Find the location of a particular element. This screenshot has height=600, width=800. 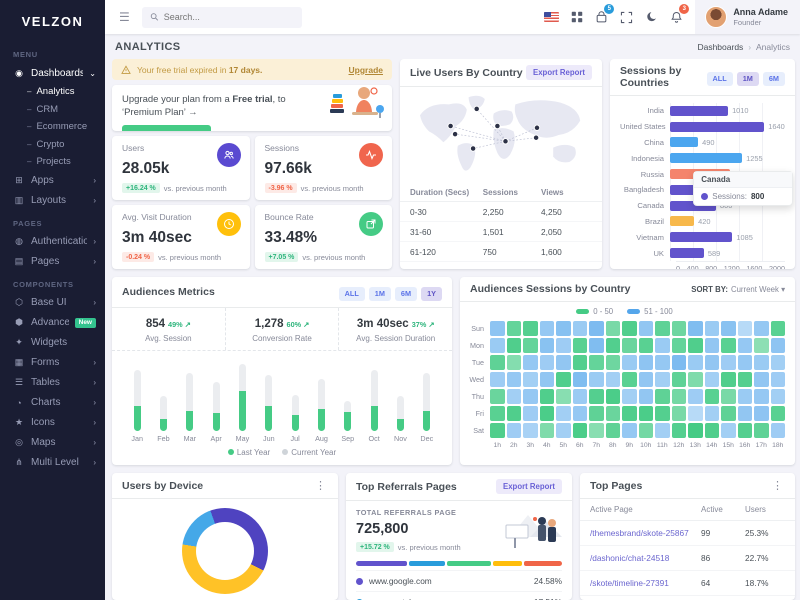

live-users-card: Live Users By Country Export Report is located at coordinates (501, 164).